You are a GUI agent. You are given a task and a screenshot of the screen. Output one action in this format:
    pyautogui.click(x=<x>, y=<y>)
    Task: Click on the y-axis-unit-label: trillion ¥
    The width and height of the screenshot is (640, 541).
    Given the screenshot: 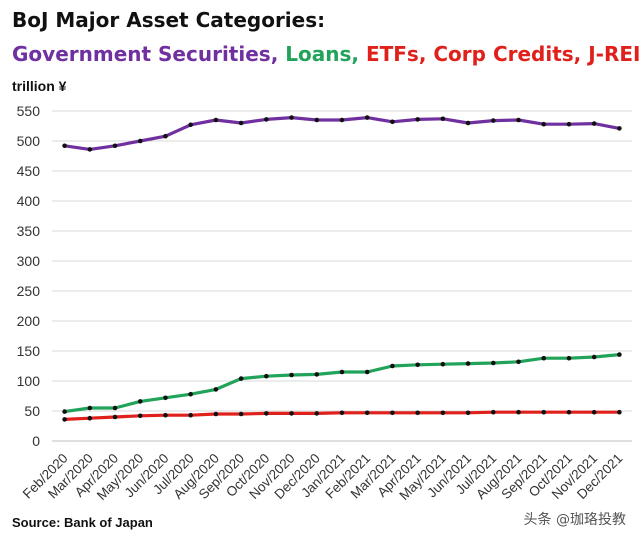 What is the action you would take?
    pyautogui.click(x=39, y=86)
    